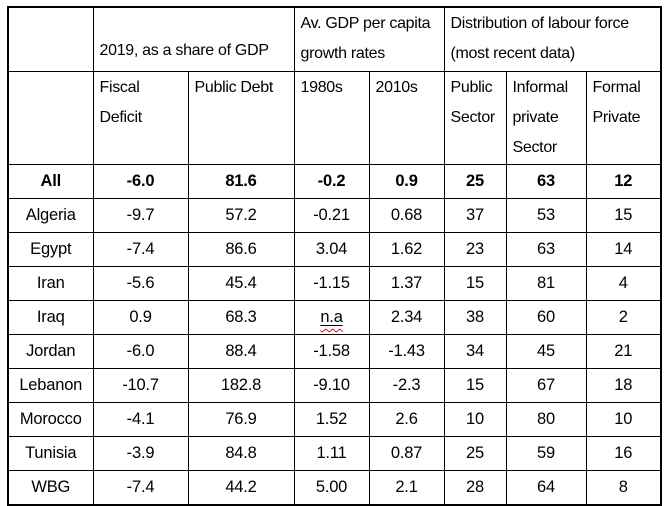 This screenshot has height=506, width=667. What do you see at coordinates (546, 317) in the screenshot?
I see `cell: 60` at bounding box center [546, 317].